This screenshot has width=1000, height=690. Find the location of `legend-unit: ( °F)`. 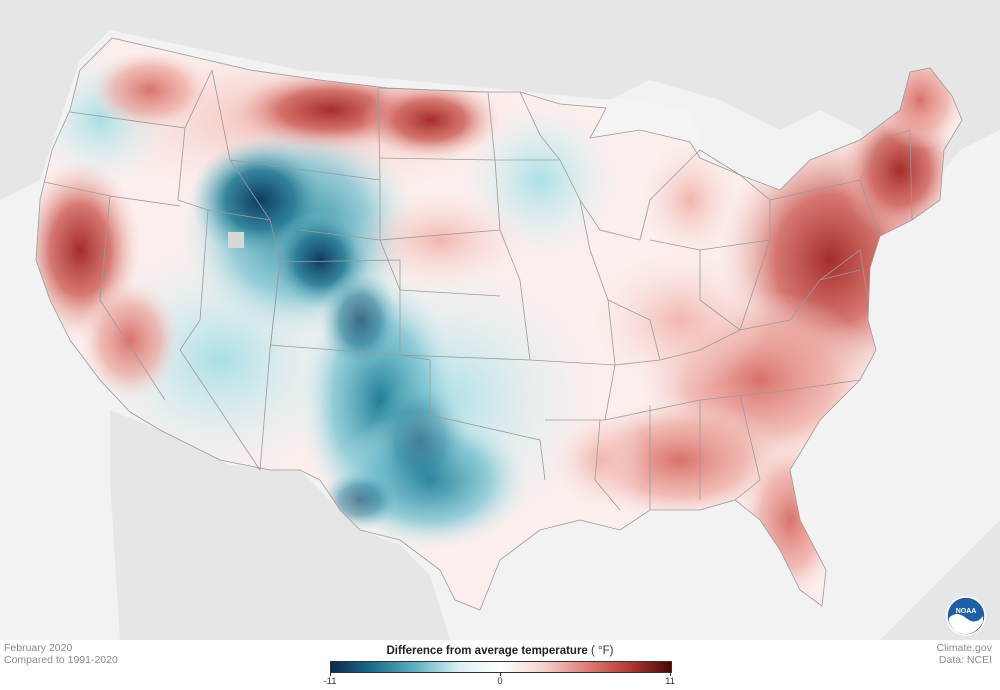

legend-unit: ( °F) is located at coordinates (602, 651).